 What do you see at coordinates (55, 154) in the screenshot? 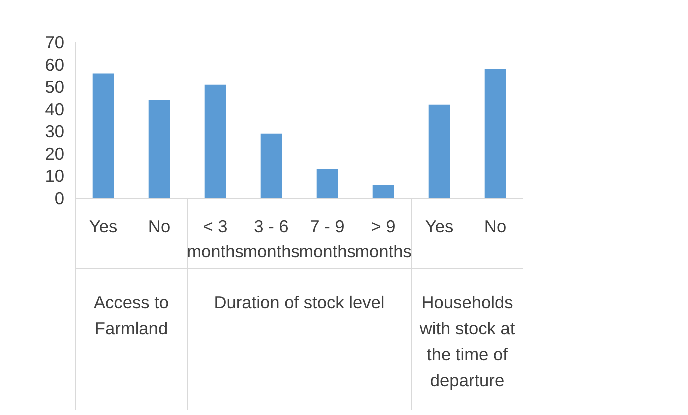
I see `y-tick-label: 20` at bounding box center [55, 154].